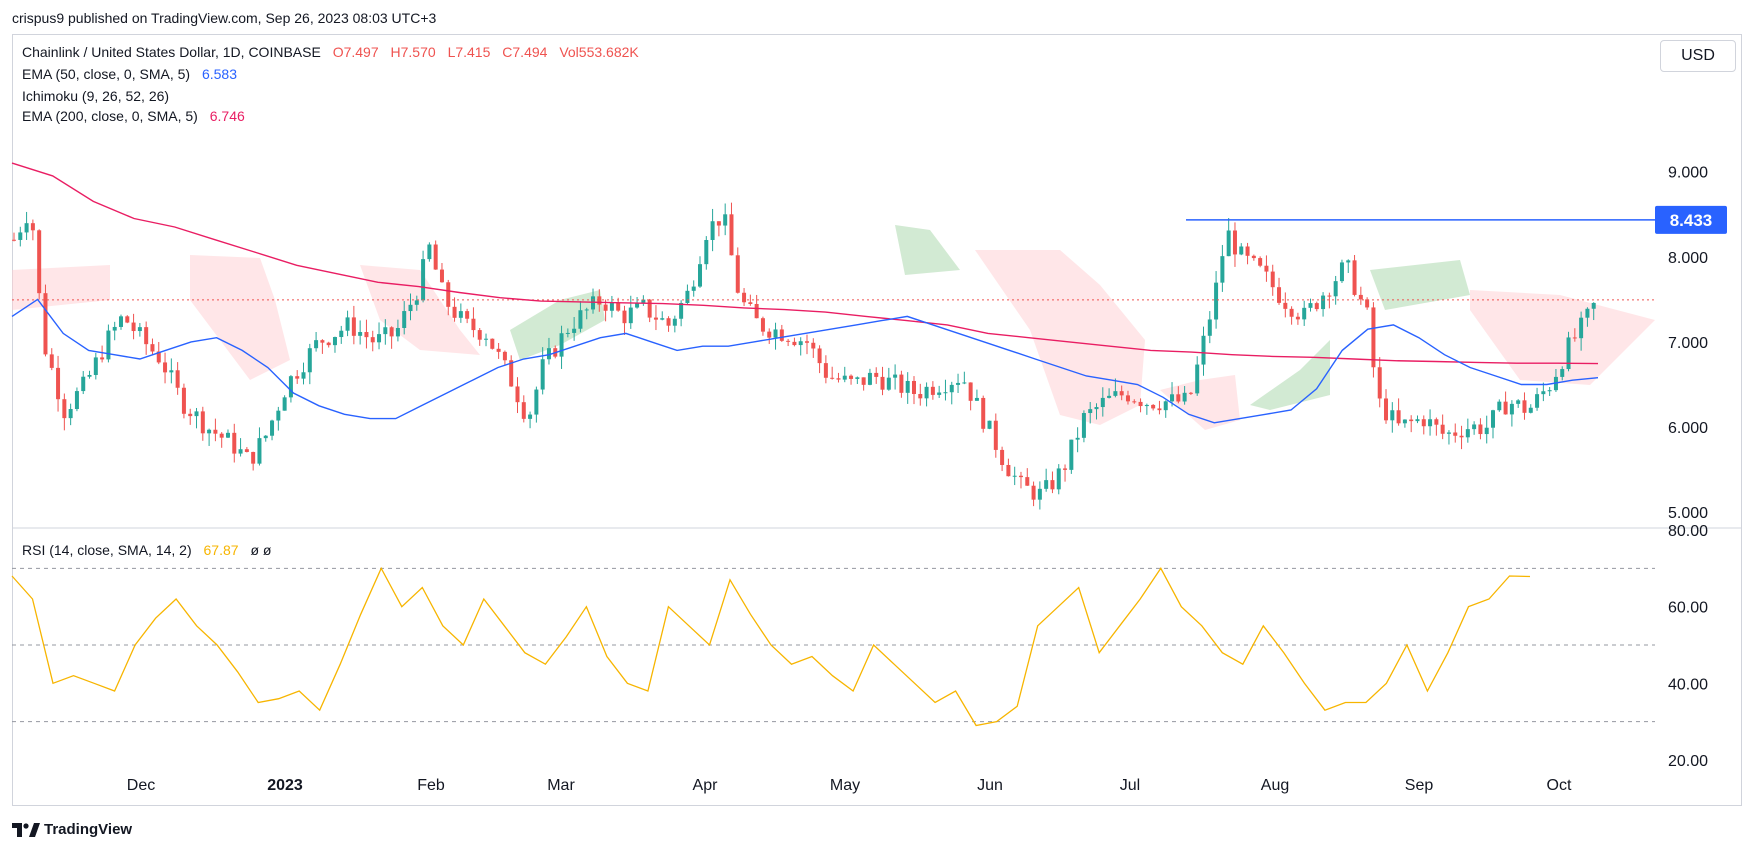 This screenshot has height=851, width=1754. Describe the element at coordinates (1275, 785) in the screenshot. I see `x-tick-label: Aug` at that location.